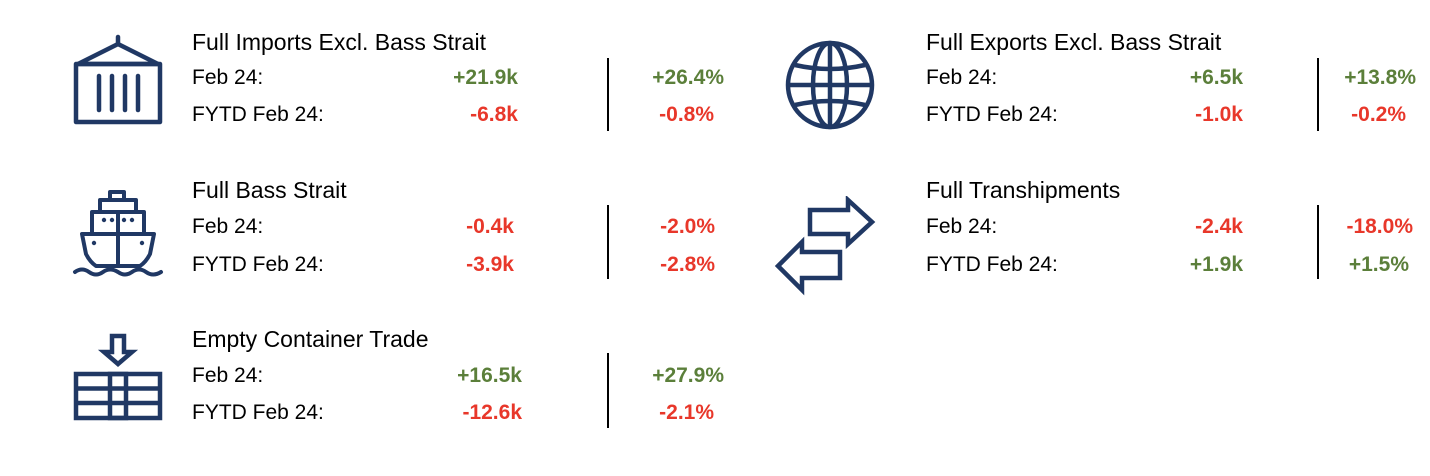 The width and height of the screenshot is (1430, 476). What do you see at coordinates (687, 226) in the screenshot?
I see `row-percent: -2.0%` at bounding box center [687, 226].